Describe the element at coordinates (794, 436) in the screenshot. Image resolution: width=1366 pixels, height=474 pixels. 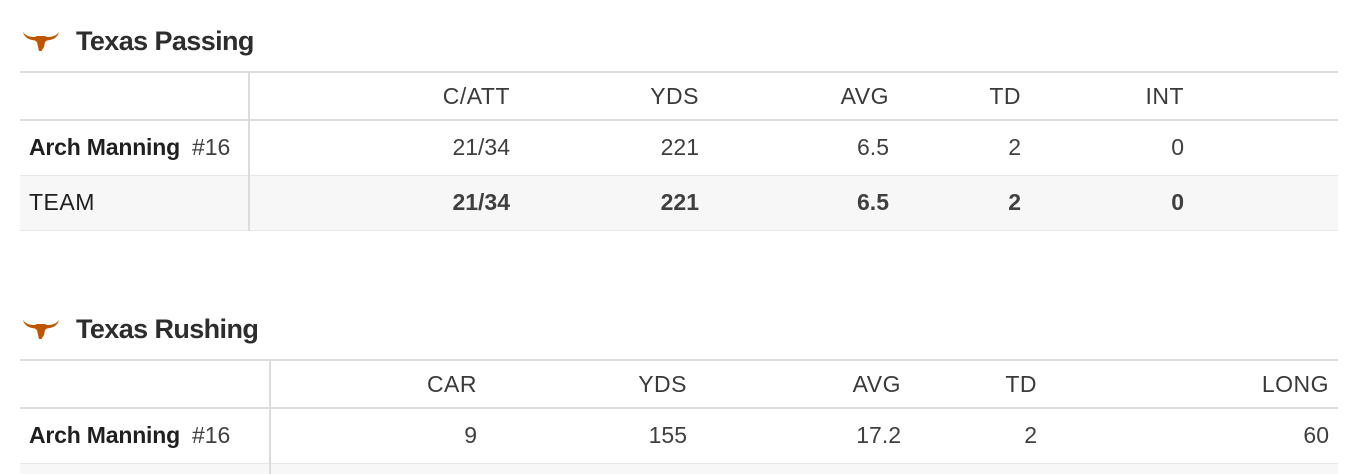
I see `stat-avg: 17.2` at that location.